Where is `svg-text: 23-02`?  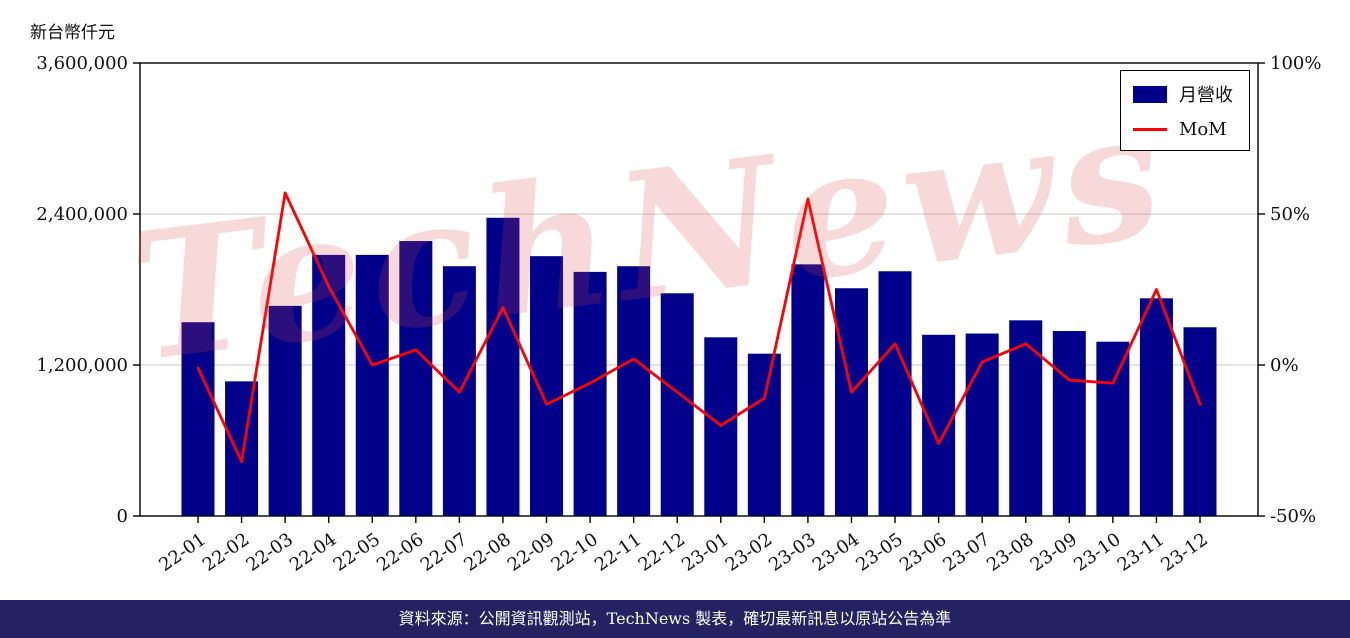
svg-text: 23-02 is located at coordinates (749, 552).